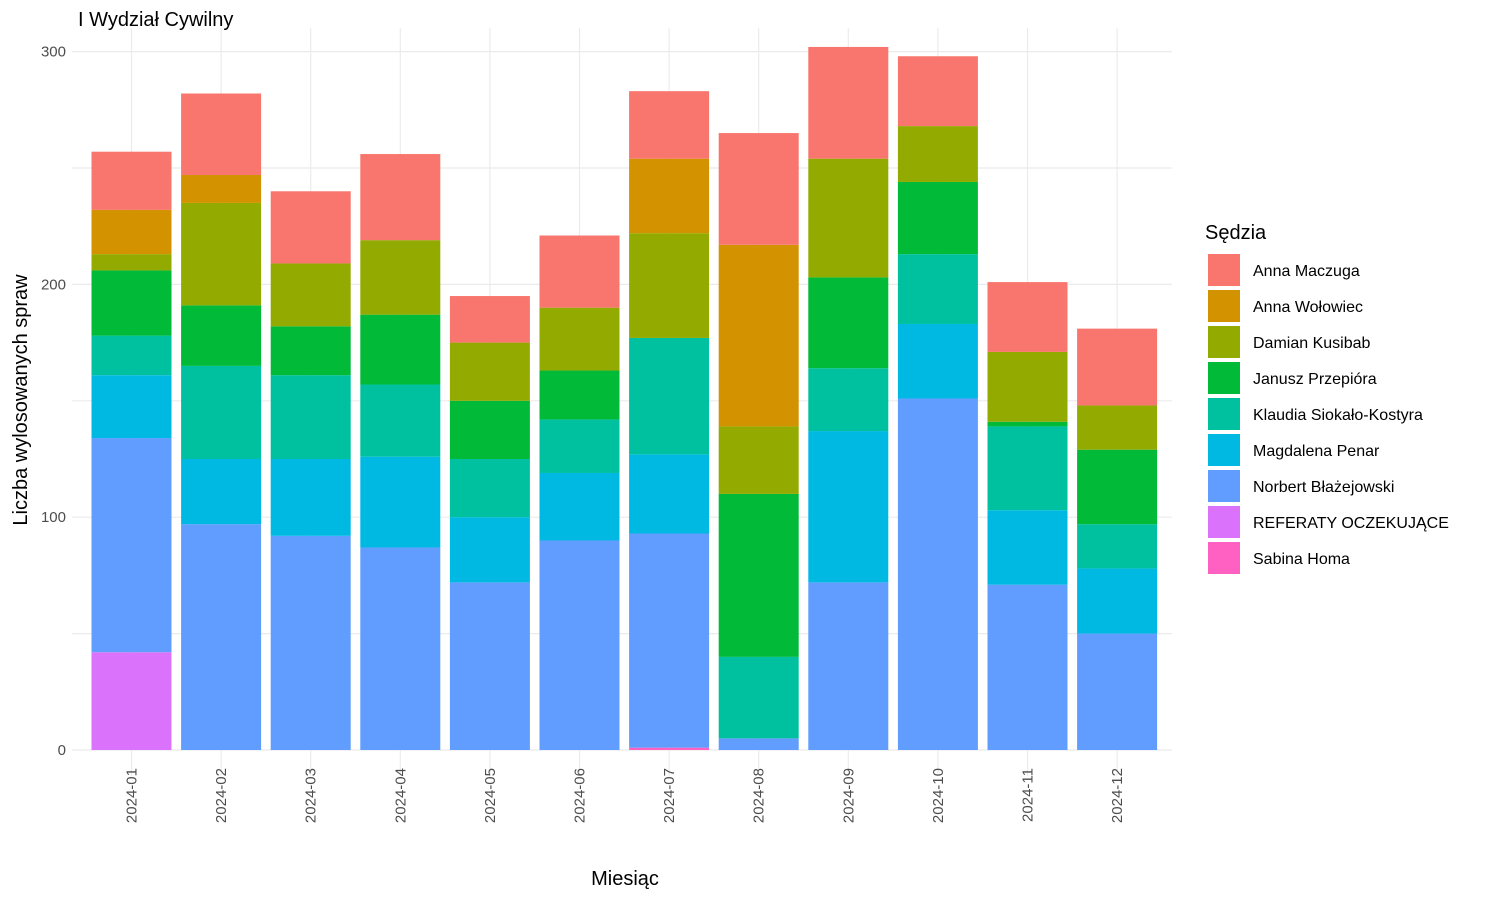  Describe the element at coordinates (848, 795) in the screenshot. I see `x-tick-label: 2024-09` at that location.